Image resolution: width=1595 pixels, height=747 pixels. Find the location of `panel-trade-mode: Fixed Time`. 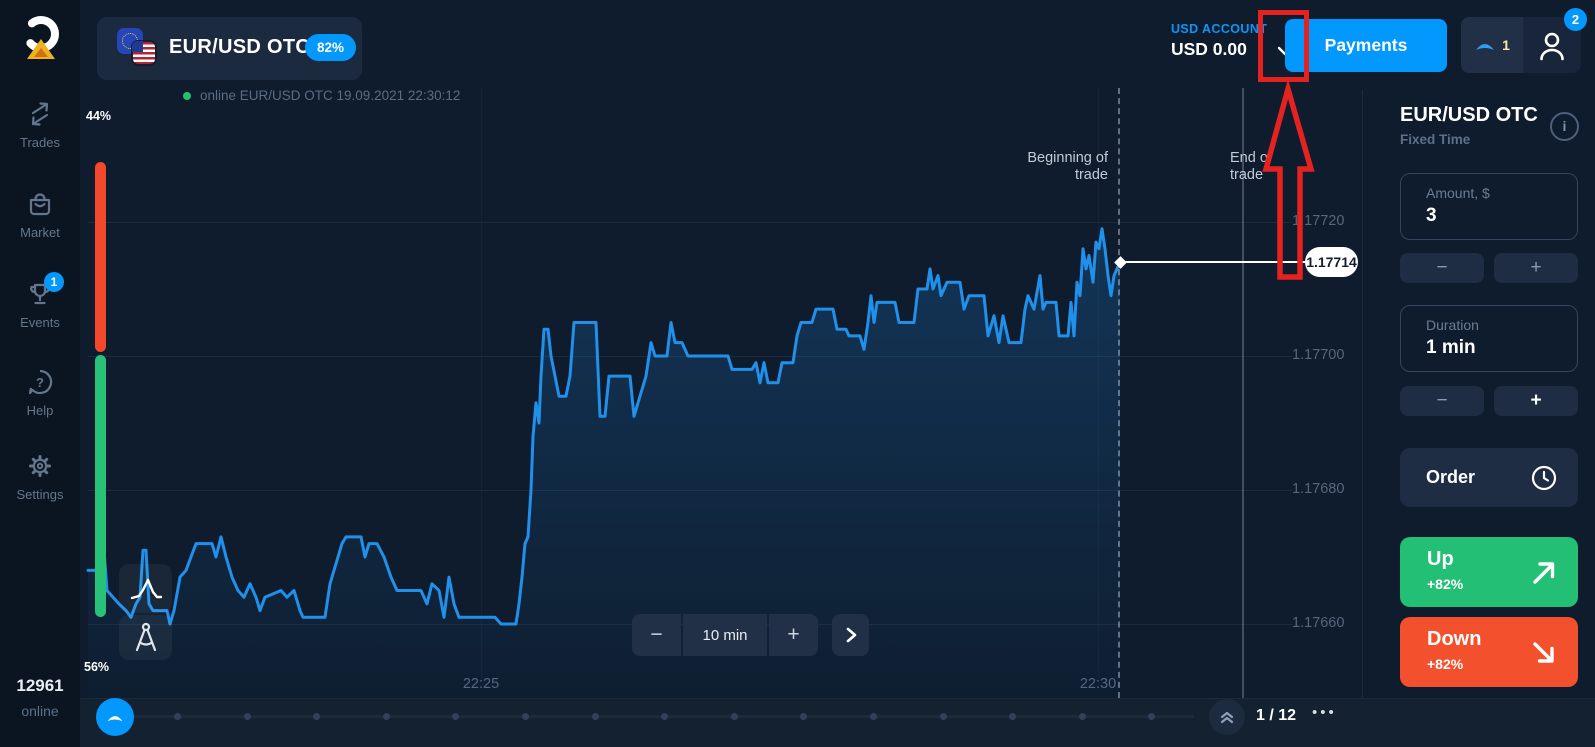

panel-trade-mode: Fixed Time is located at coordinates (1435, 139).